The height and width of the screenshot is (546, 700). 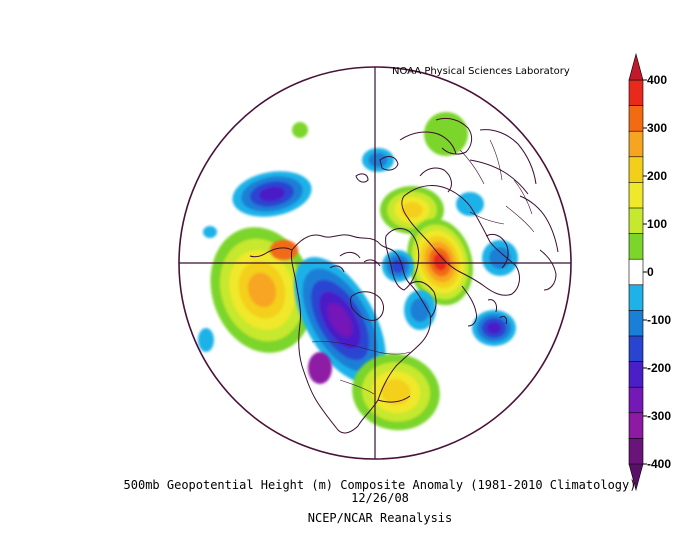 I want to click on anomaly-pacific-ridge-core, so click(x=284, y=250).